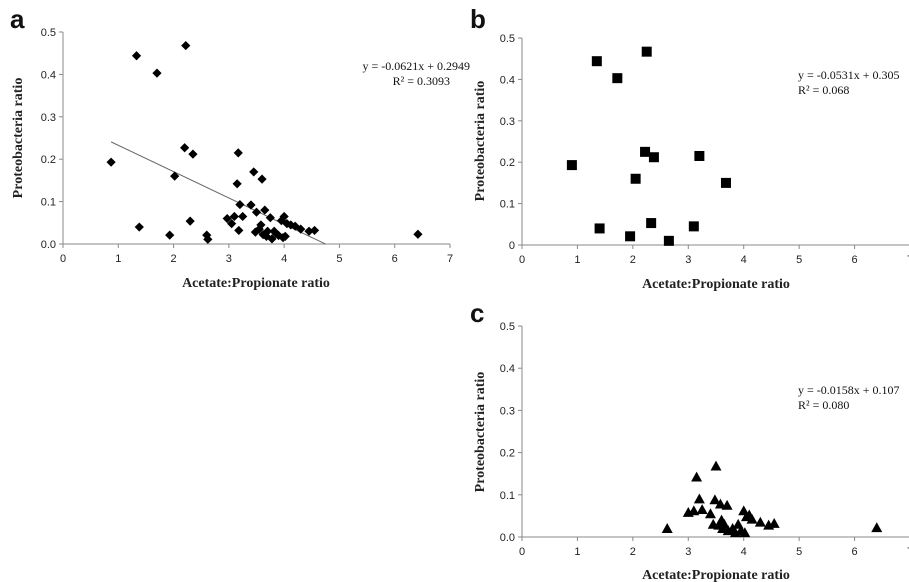  Describe the element at coordinates (416, 66) in the screenshot. I see `regression-equation: y = -0.0621x + 0.2949` at that location.